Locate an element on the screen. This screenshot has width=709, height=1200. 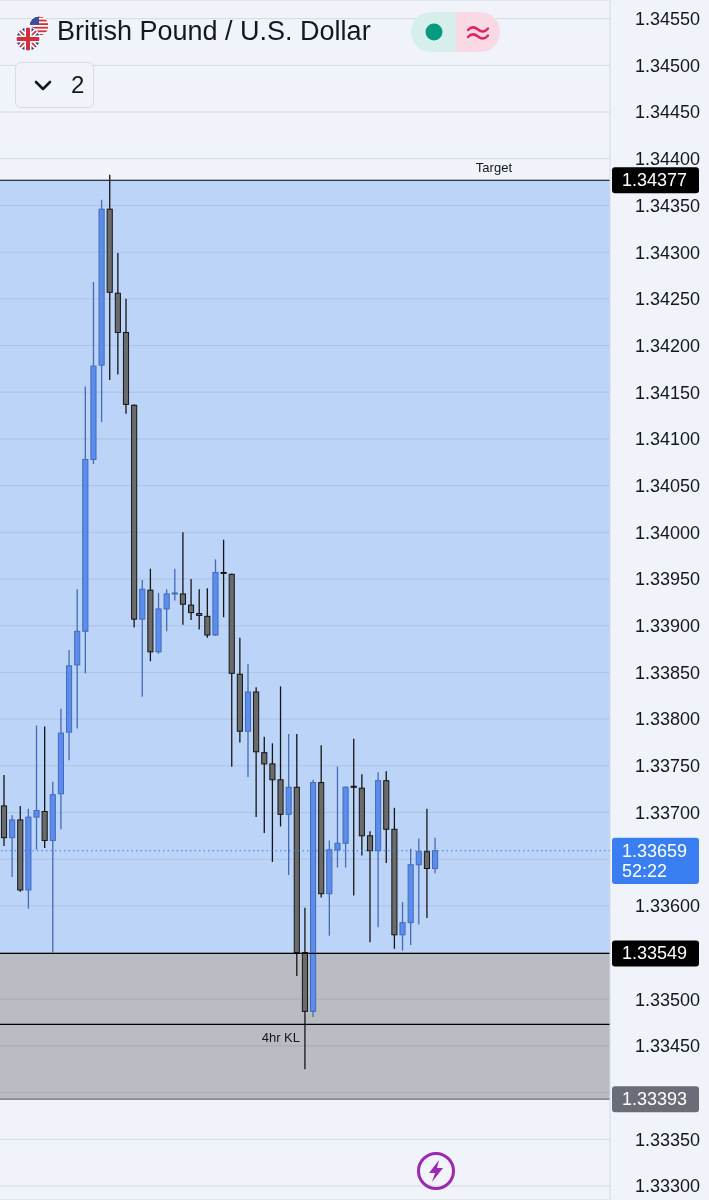
text: 52:22 is located at coordinates (655, 871).